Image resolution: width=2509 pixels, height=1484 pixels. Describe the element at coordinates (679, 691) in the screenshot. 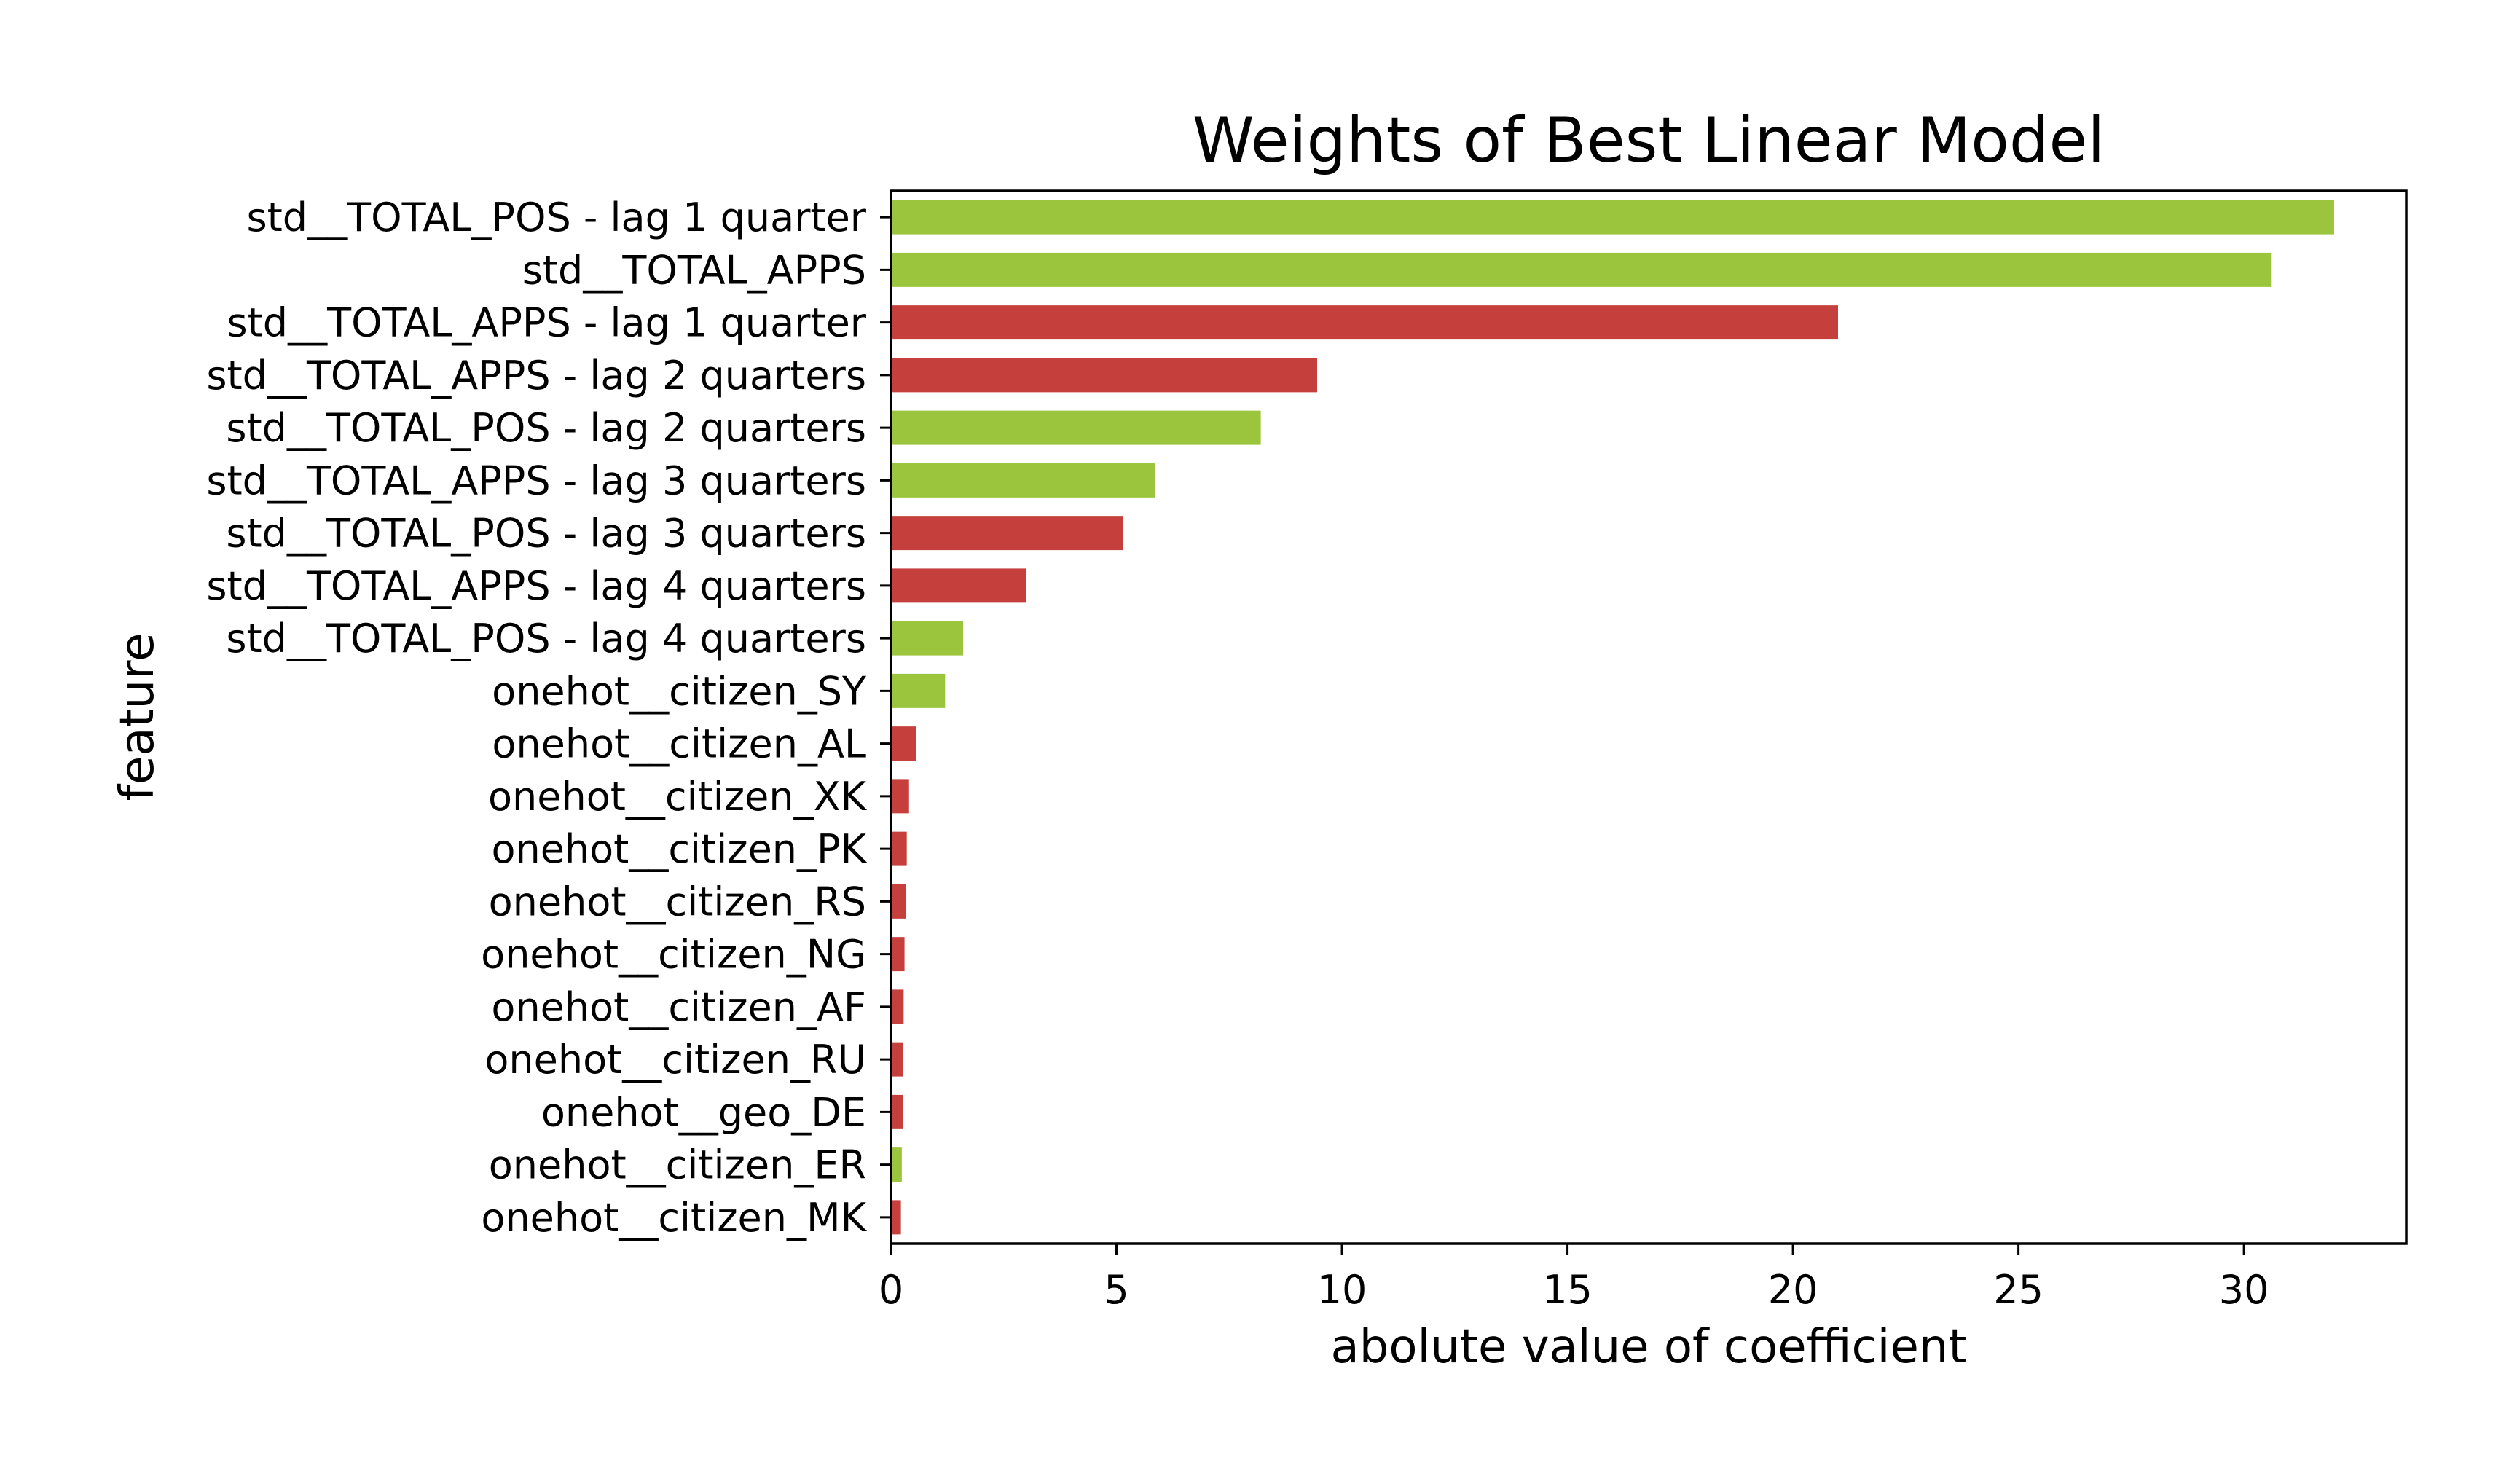

I see `y-tick-label: onehot__citizen_SY` at that location.